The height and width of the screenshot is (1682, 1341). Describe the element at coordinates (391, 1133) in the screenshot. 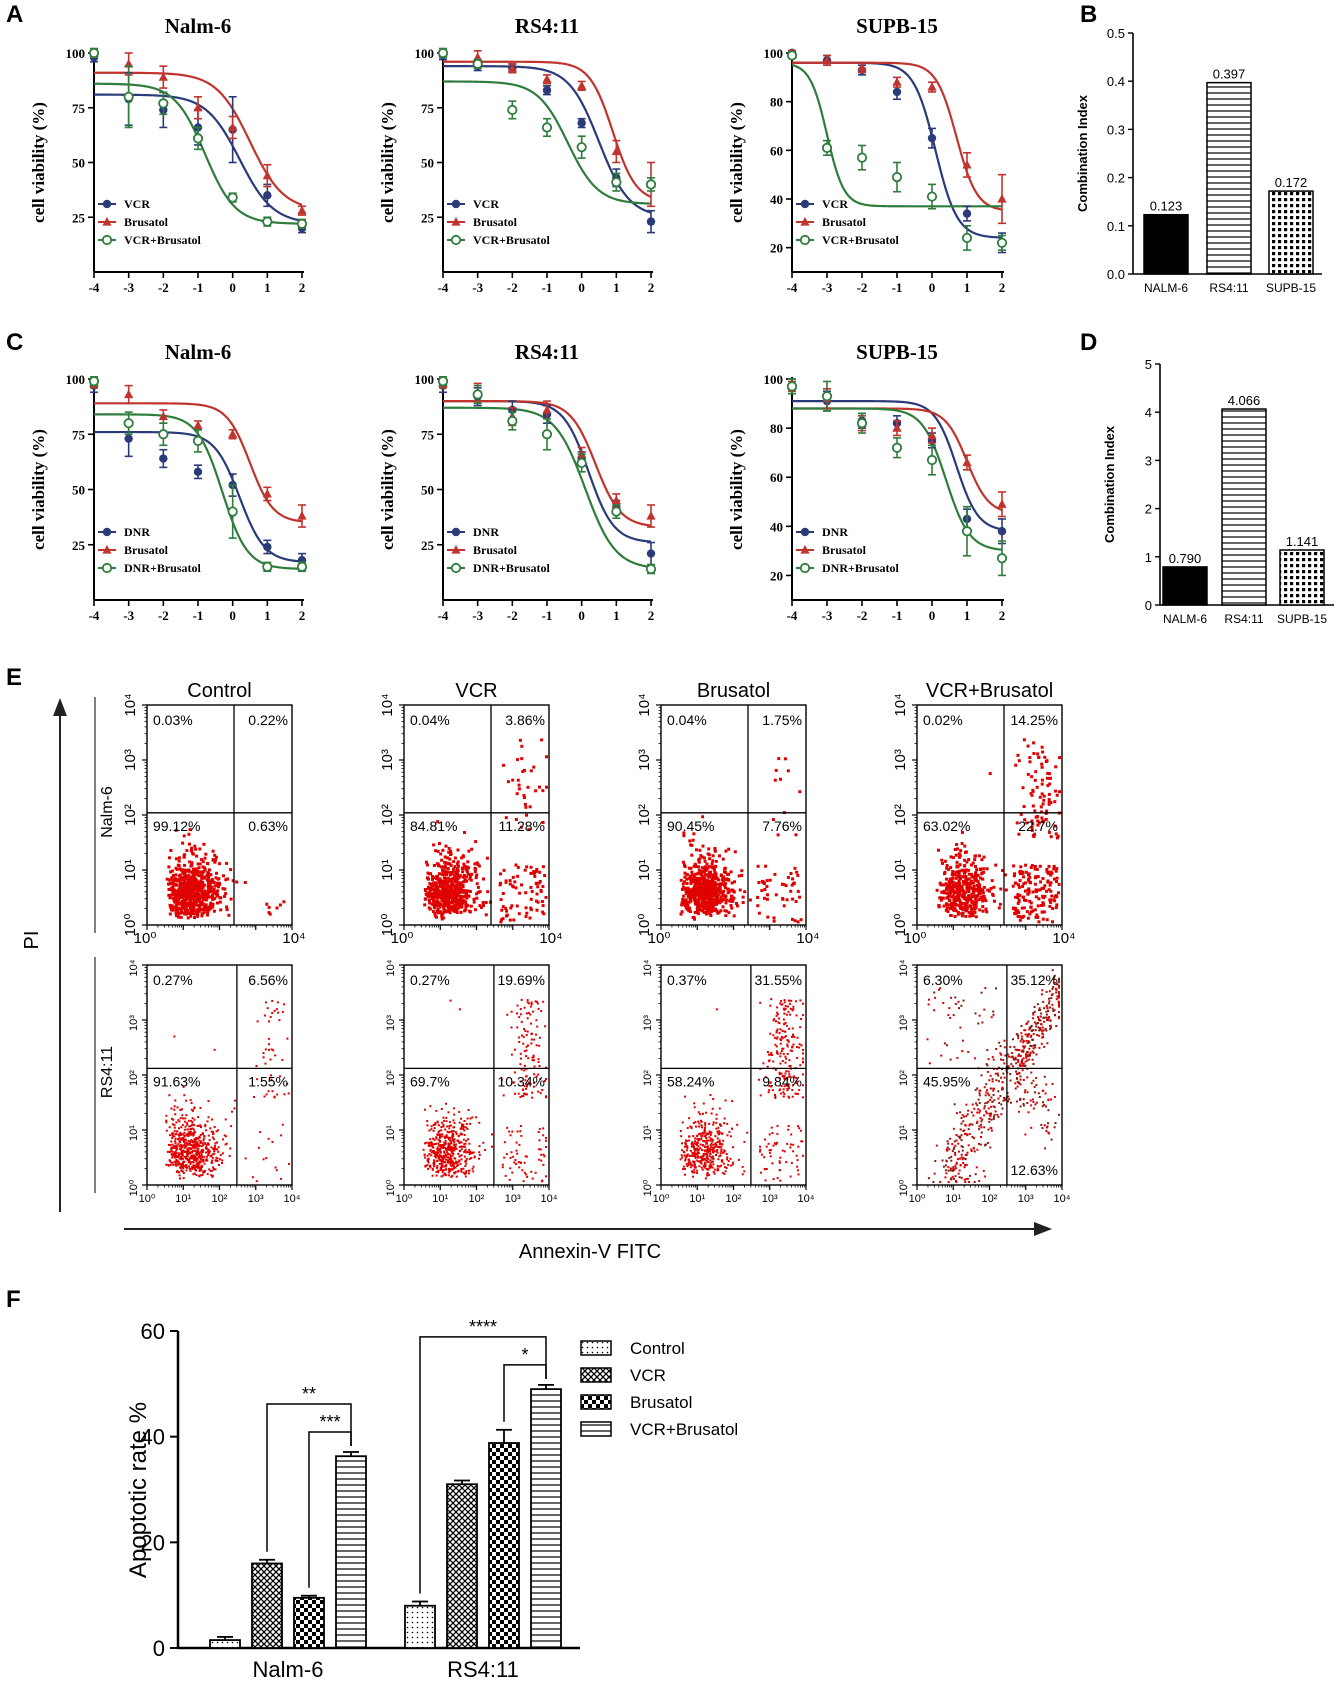

I see `y-decade-label: 10¹` at that location.